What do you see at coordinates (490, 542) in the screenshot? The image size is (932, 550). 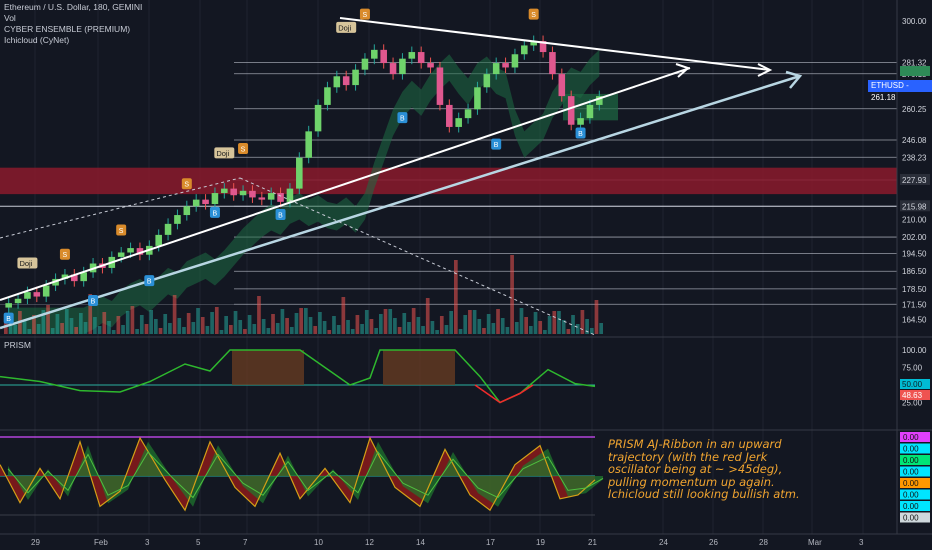 I see `time-tick-label: 17` at bounding box center [490, 542].